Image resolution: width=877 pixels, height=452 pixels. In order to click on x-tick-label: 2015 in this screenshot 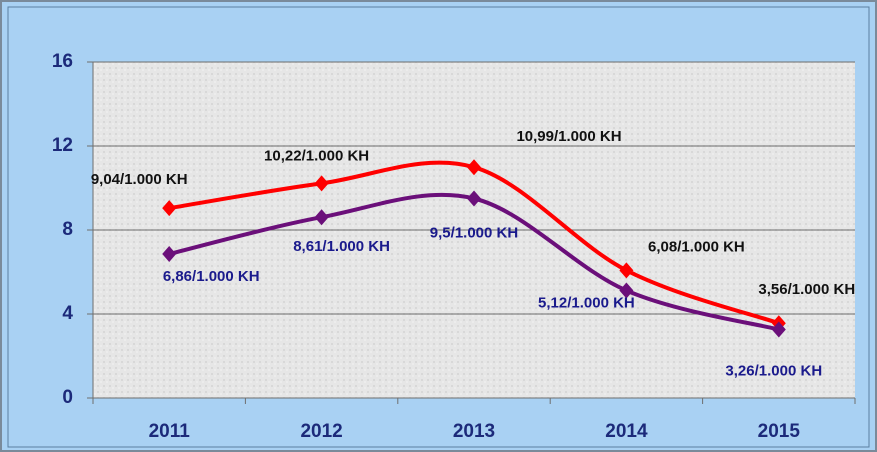, I will do `click(779, 431)`.